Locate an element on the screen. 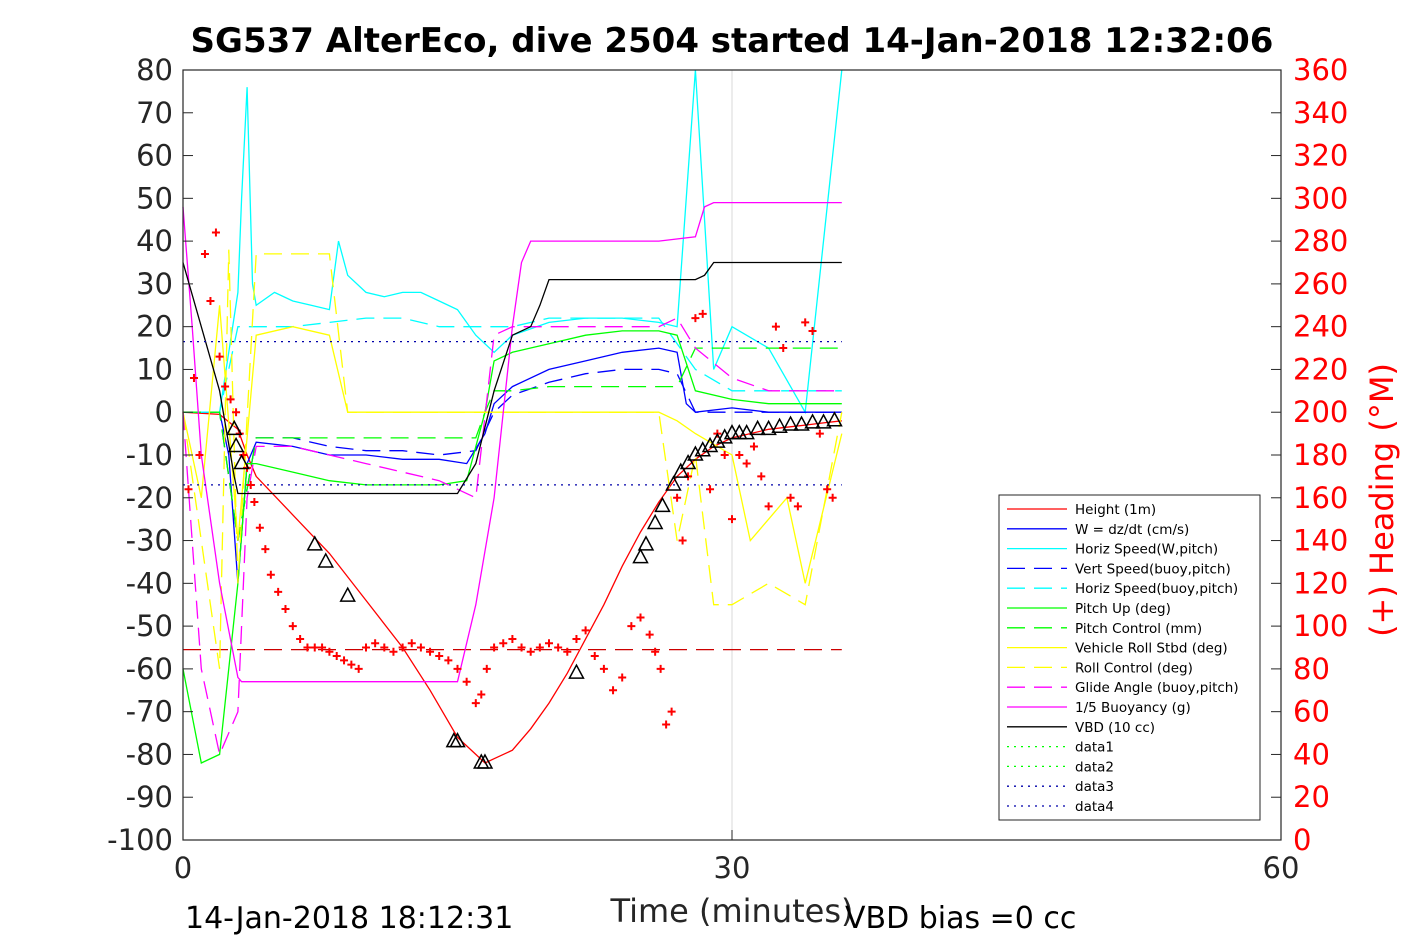 This screenshot has width=1417, height=945. legend-entry: 1/5 Buoyancy (g) is located at coordinates (1133, 708).